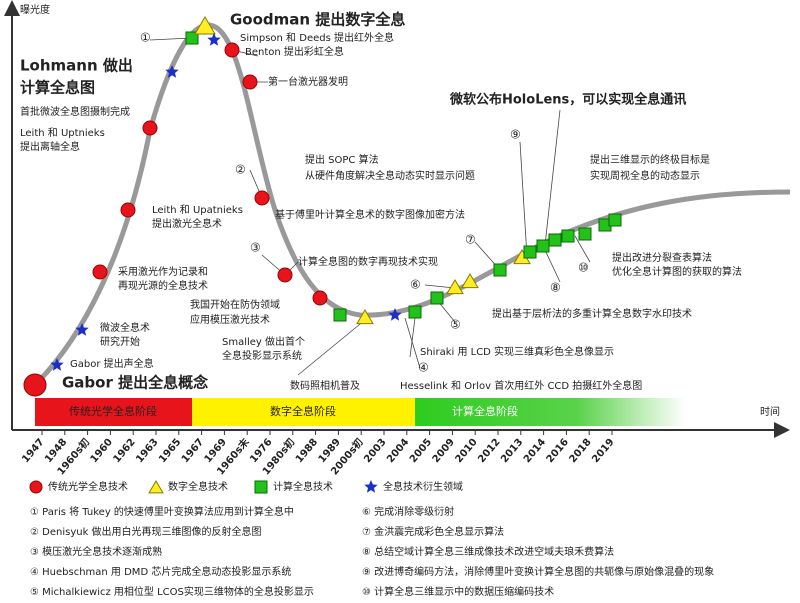 This screenshot has height=603, width=800. I want to click on y-axis-label: 曝光度, so click(35, 9).